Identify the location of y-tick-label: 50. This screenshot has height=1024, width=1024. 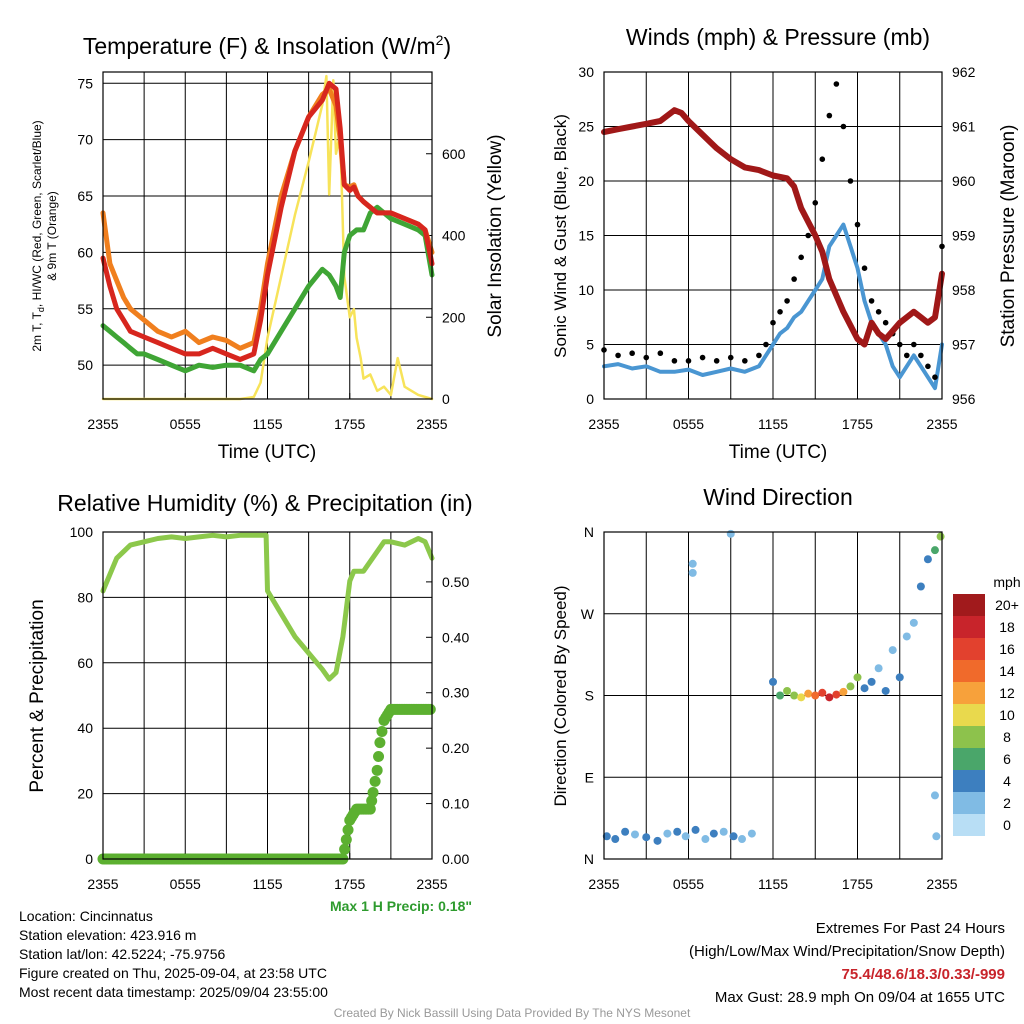
(85, 365).